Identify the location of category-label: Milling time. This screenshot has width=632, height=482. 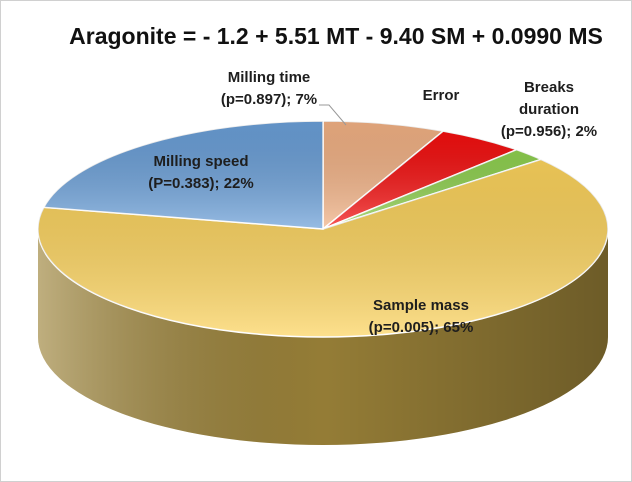
(269, 77).